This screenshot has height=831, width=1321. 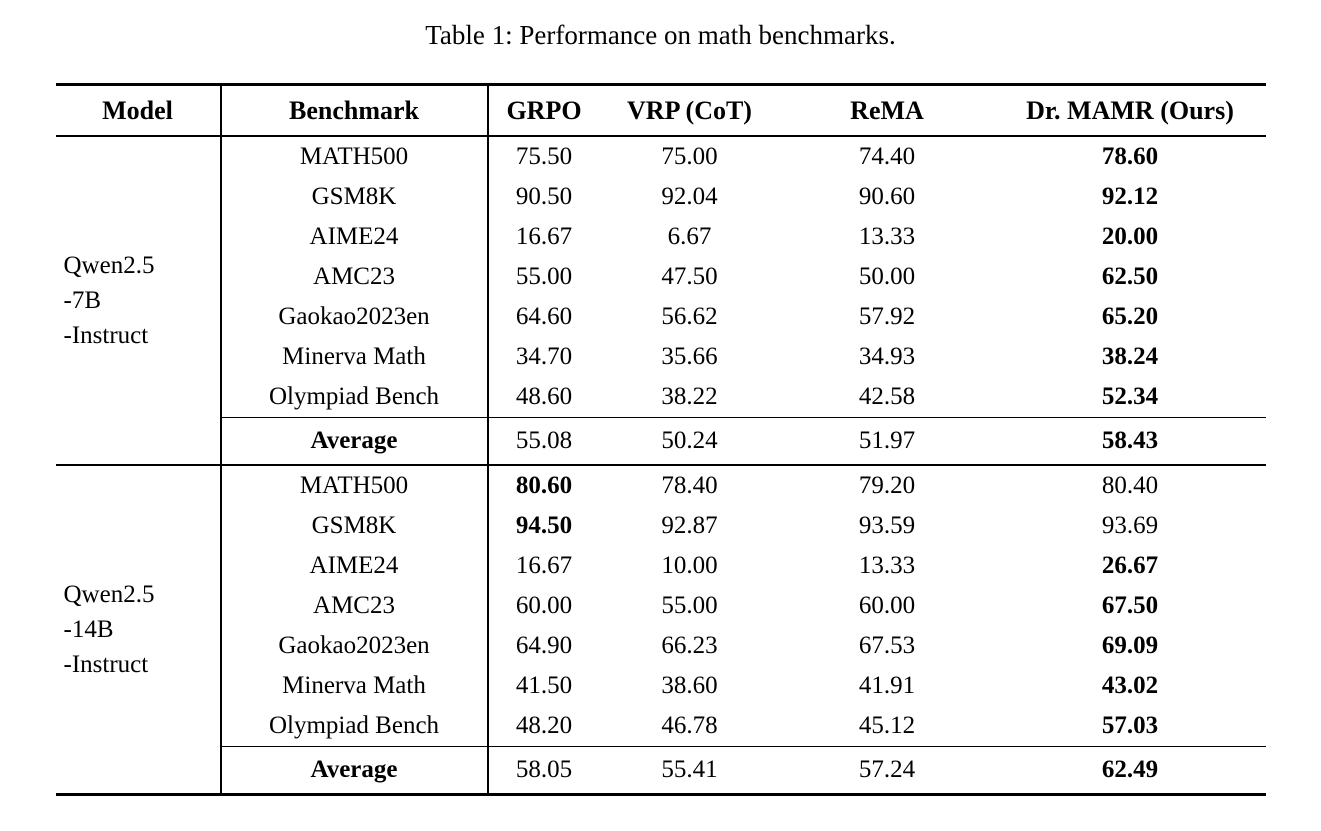 I want to click on table-row: Gaokao2023en 64.60 56.62 57.92 65.20, so click(x=661, y=317).